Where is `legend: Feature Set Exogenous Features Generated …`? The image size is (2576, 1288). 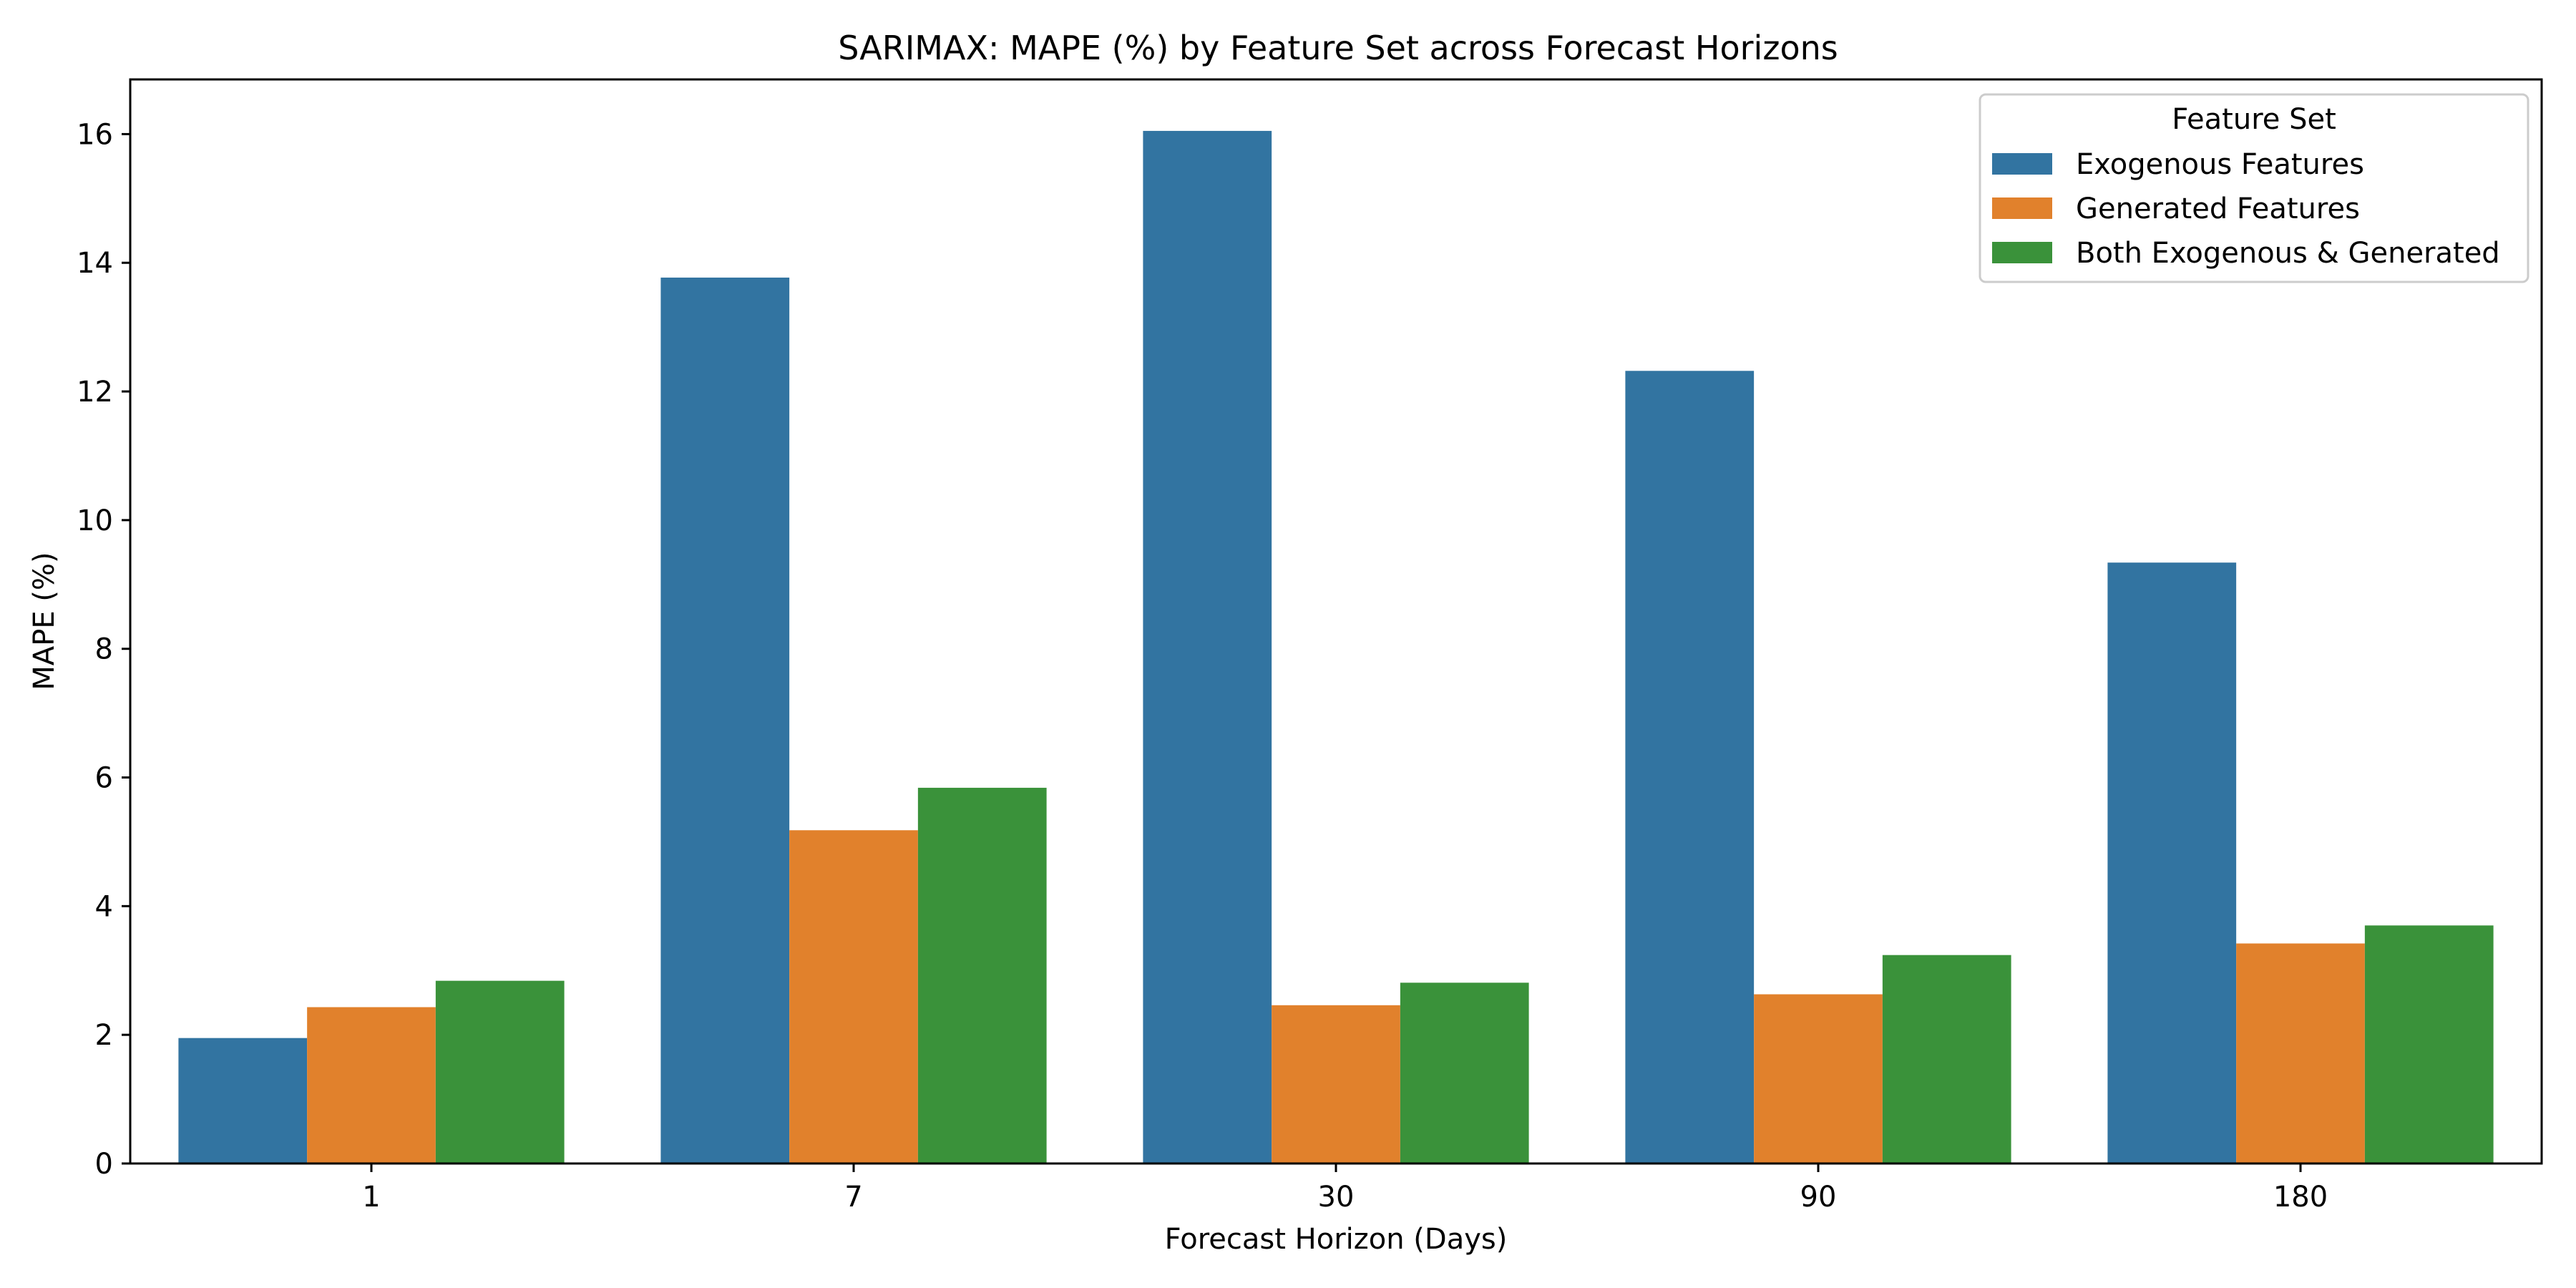
legend: Feature Set Exogenous Features Generated … is located at coordinates (2254, 188).